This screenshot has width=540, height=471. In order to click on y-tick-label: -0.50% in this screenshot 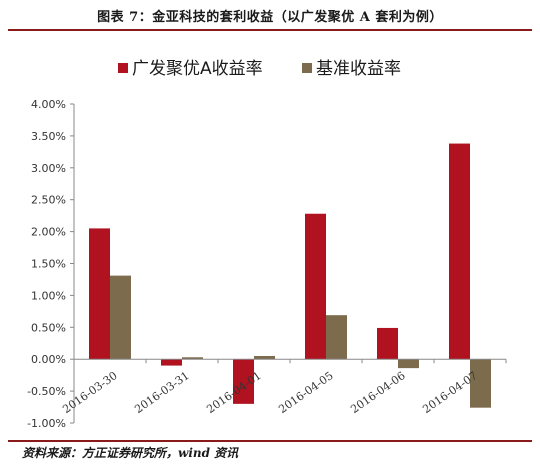, I will do `click(46, 391)`.